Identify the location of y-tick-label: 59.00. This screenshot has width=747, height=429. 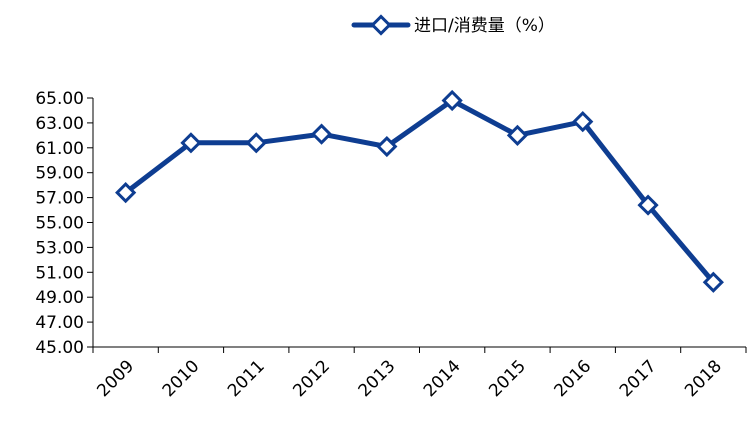
(59, 174).